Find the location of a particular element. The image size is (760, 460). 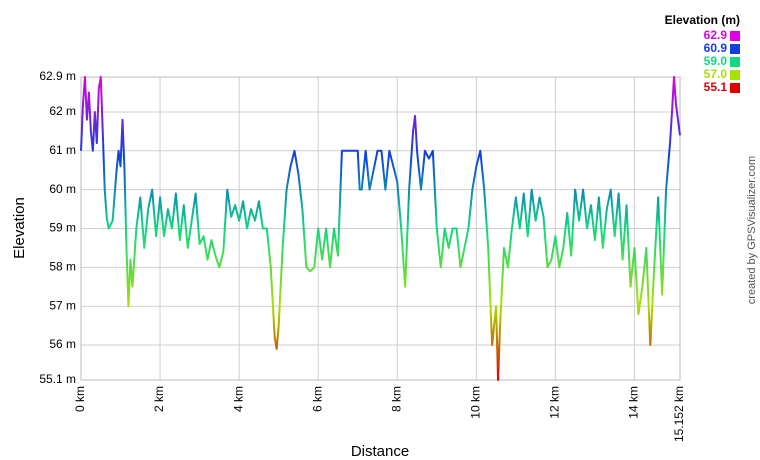

y-tick-label: 62.9 m is located at coordinates (57, 76).